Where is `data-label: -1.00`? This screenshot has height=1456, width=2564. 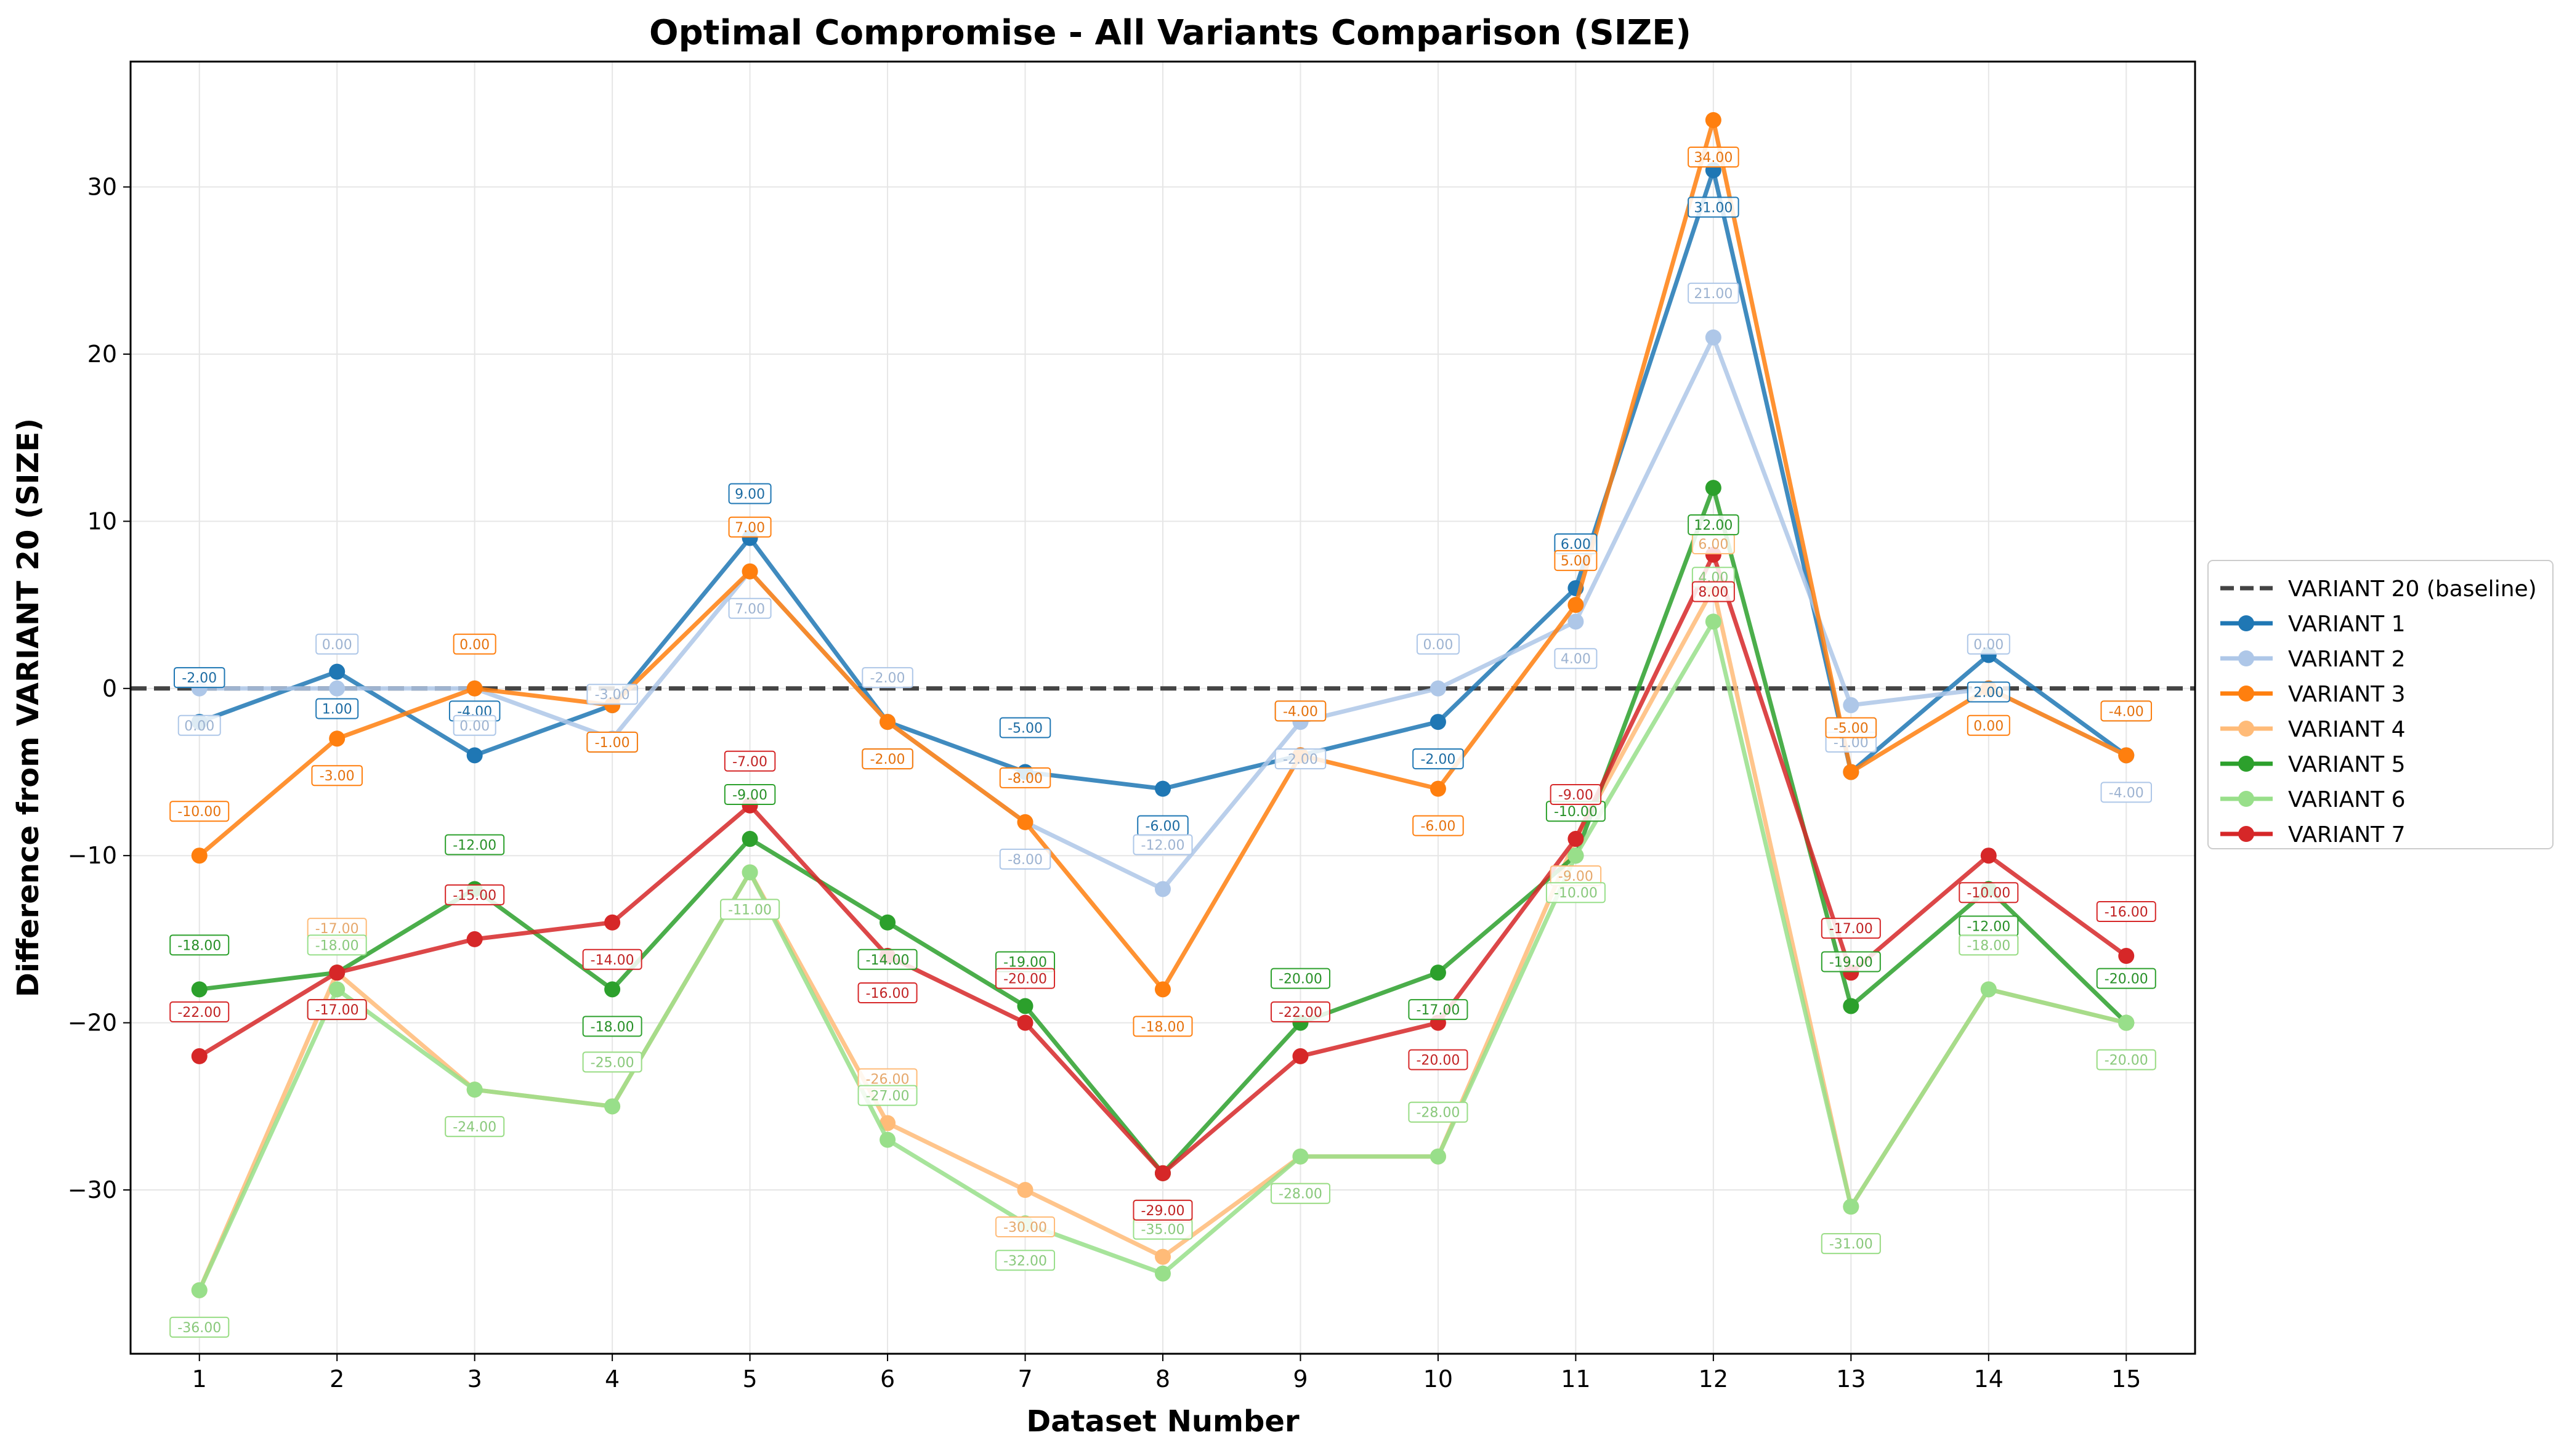
data-label: -1.00 is located at coordinates (612, 742).